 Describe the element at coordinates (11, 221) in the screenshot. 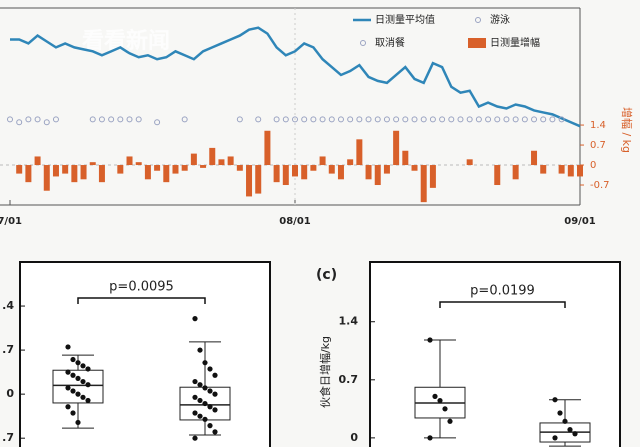

I see `x-tick-label: 7/01` at that location.